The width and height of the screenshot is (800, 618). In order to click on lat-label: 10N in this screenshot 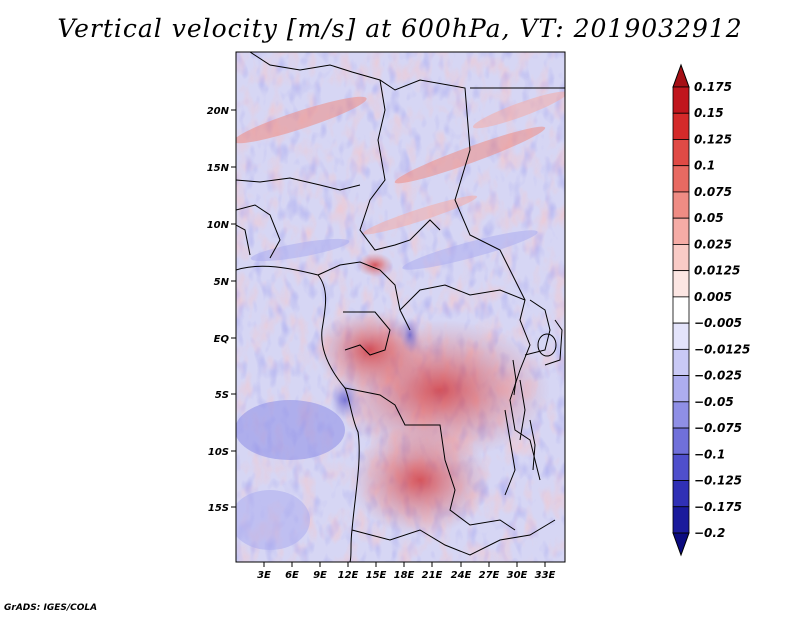, I will do `click(218, 225)`.